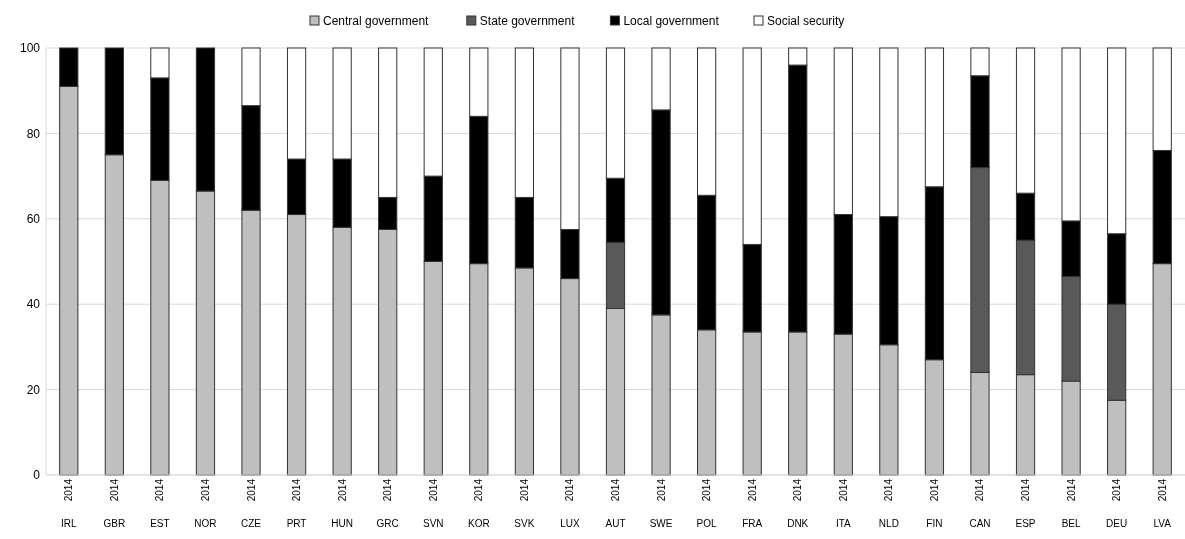  Describe the element at coordinates (30, 48) in the screenshot. I see `y-tick-label: 100` at that location.